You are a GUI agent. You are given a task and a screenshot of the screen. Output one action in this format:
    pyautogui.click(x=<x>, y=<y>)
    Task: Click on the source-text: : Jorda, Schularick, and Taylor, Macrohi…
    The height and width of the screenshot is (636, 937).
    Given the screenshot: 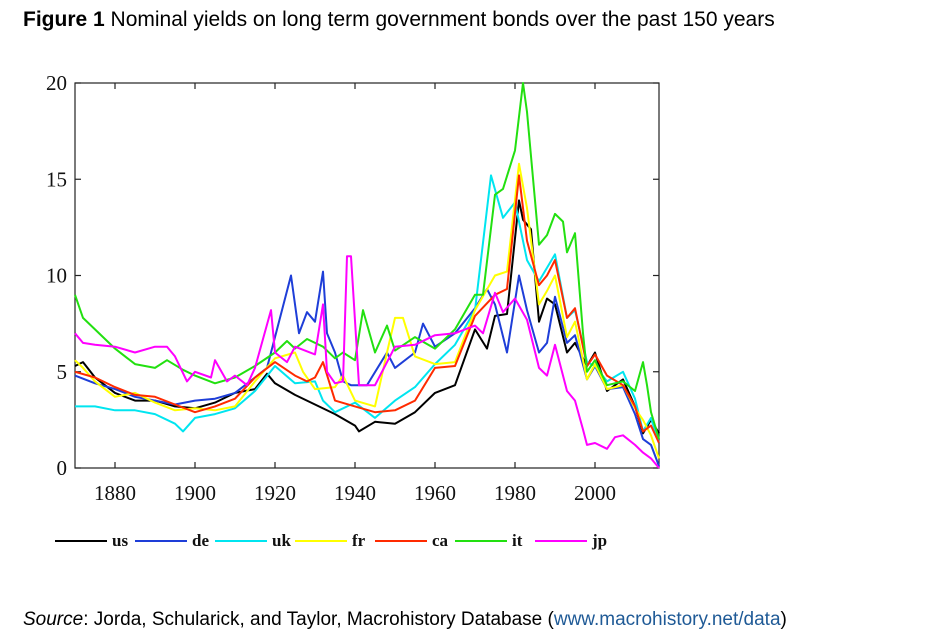 What is the action you would take?
    pyautogui.click(x=318, y=619)
    